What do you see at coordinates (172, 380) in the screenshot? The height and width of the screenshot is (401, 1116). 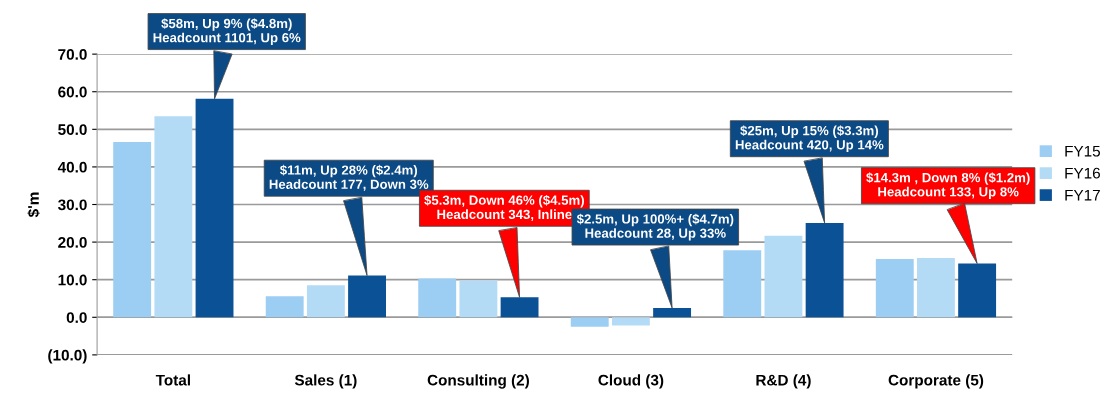 I see `x-tick-label: Total` at bounding box center [172, 380].